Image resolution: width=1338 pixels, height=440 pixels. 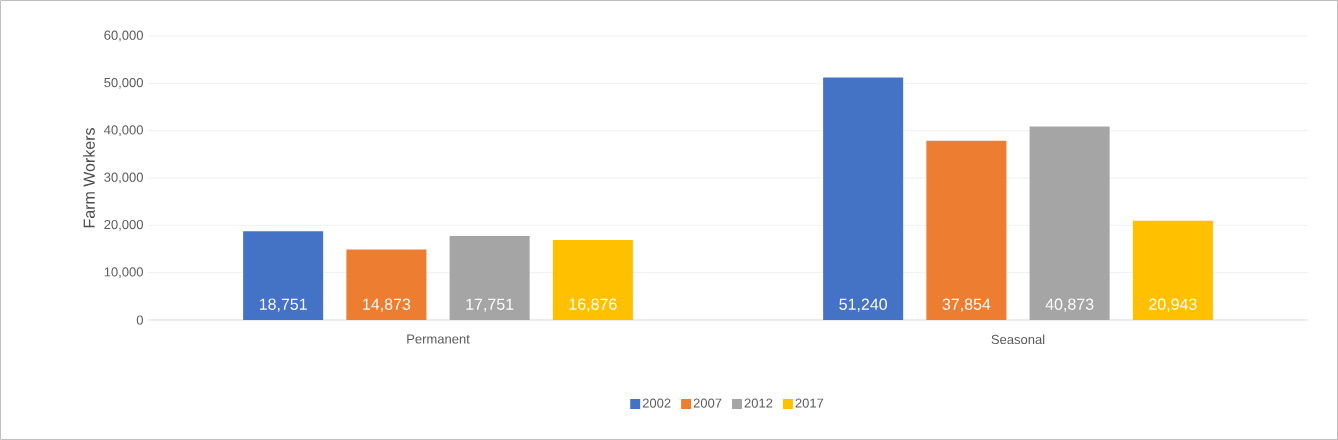 I want to click on y-tick-label: 20,000, so click(x=123, y=225).